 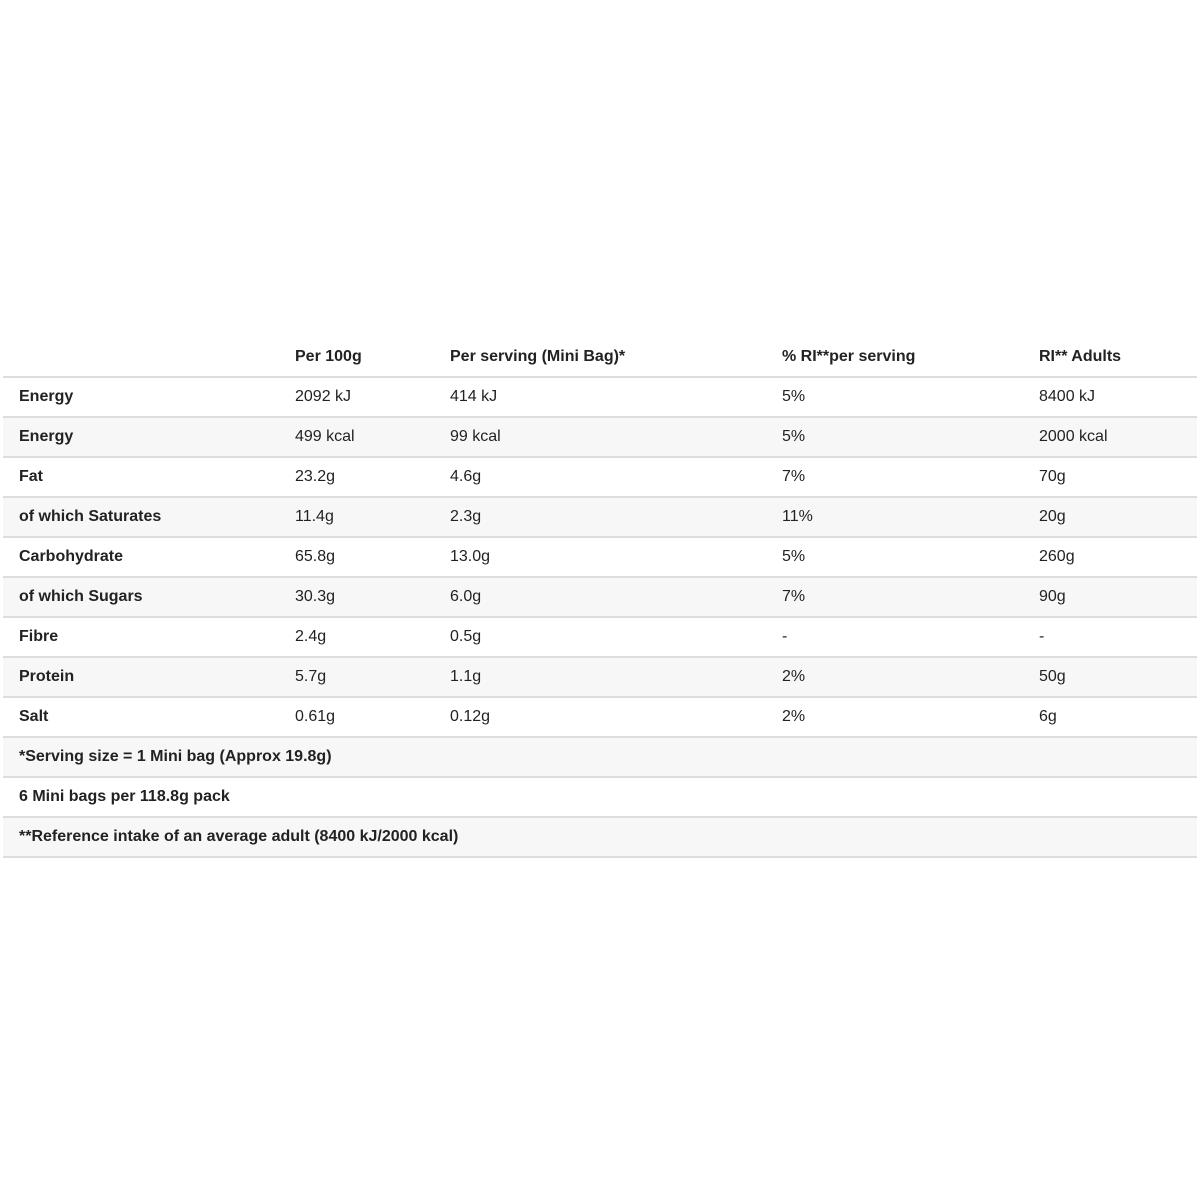 I want to click on table-row: Fibre 2.4g 0.5g - -, so click(x=600, y=637).